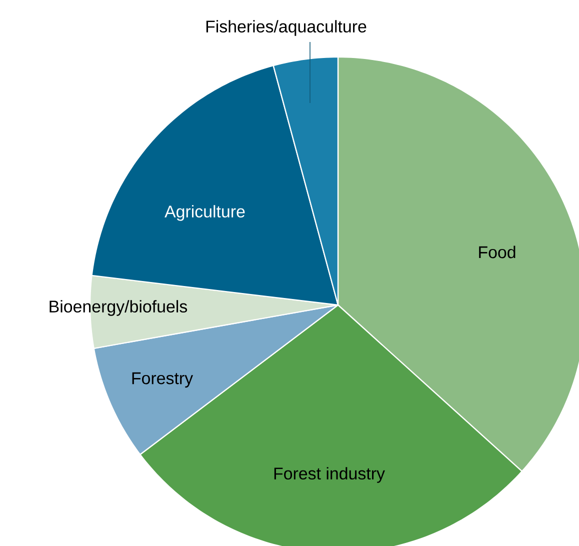 This screenshot has height=546, width=579. Describe the element at coordinates (497, 252) in the screenshot. I see `slice-label: Food` at that location.